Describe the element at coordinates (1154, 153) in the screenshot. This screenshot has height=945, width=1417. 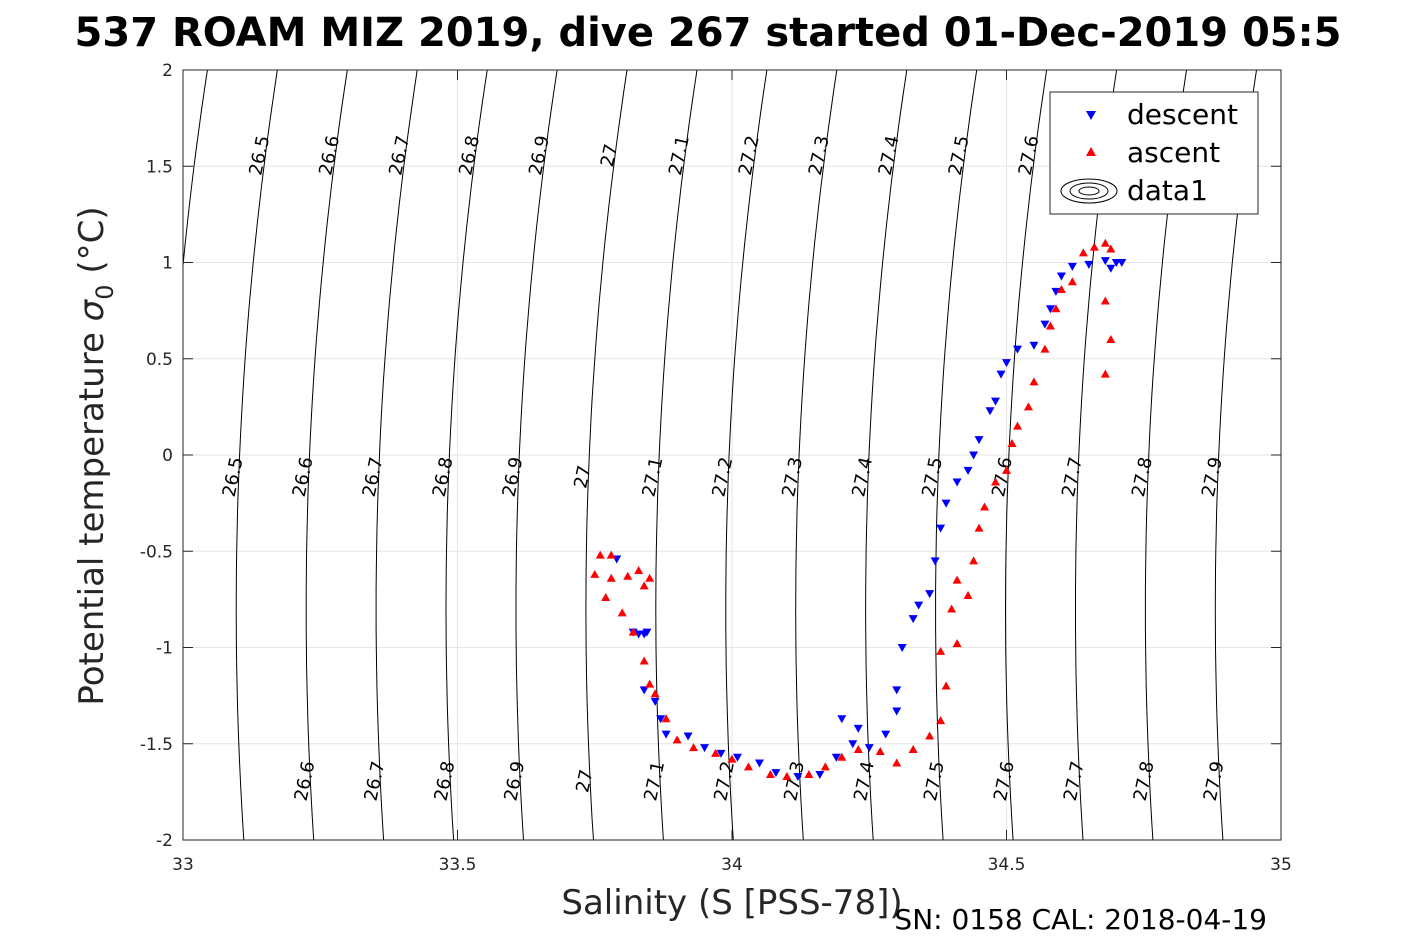
I see `legend: descent ascent data1` at that location.